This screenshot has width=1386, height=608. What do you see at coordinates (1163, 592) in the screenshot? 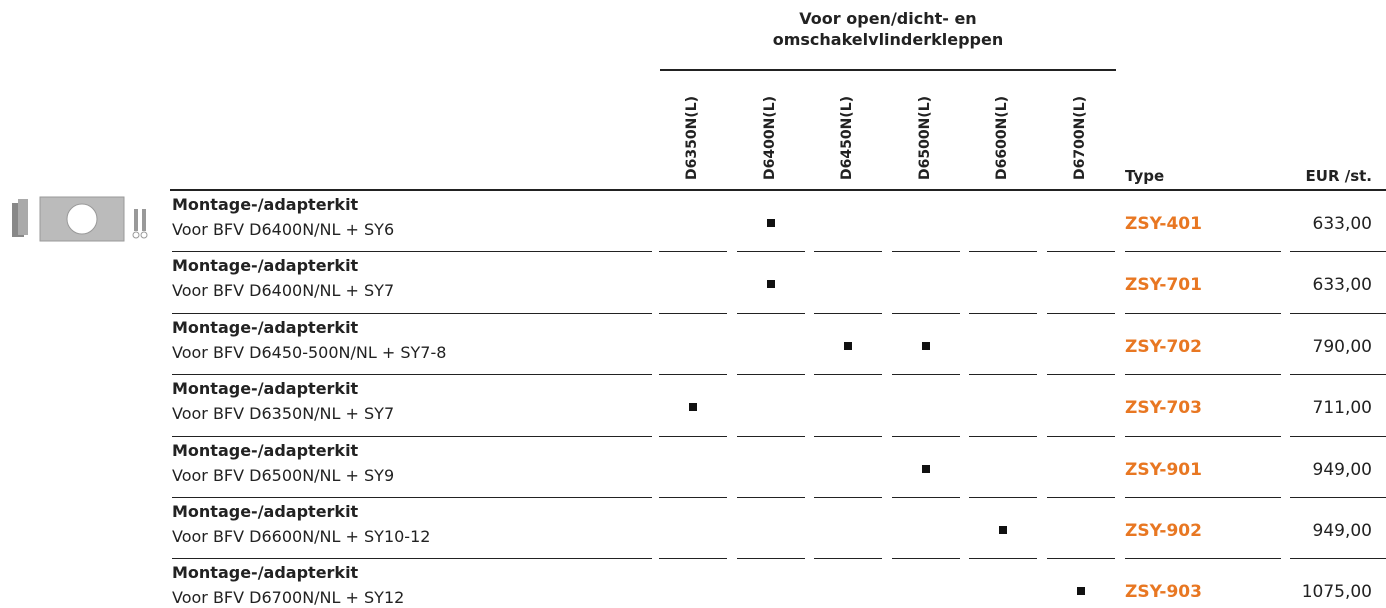
I see `type: ZSY-903` at bounding box center [1163, 592].